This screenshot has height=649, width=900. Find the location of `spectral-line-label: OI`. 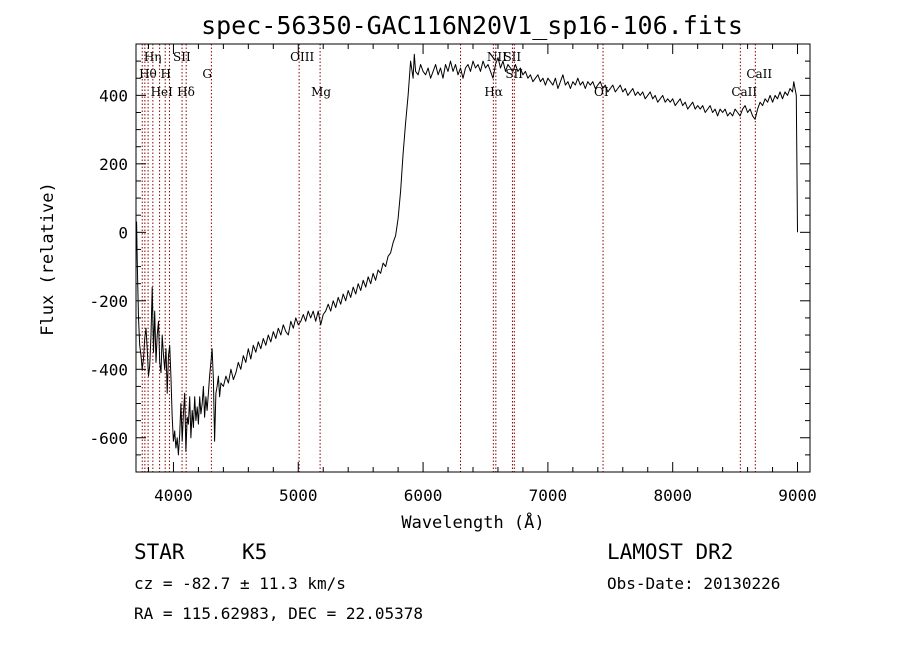

spectral-line-label: OI is located at coordinates (601, 92).